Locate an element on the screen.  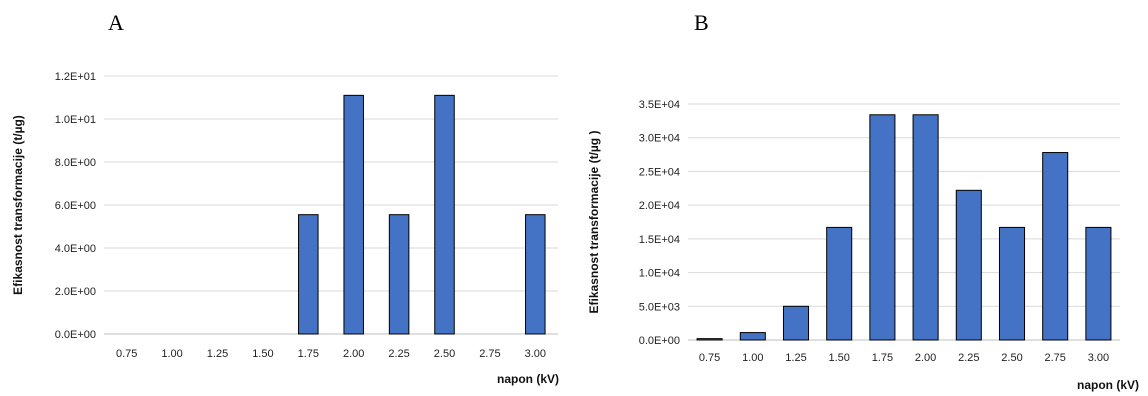
y-tick-label: 6.0E+00 is located at coordinates (75, 206).